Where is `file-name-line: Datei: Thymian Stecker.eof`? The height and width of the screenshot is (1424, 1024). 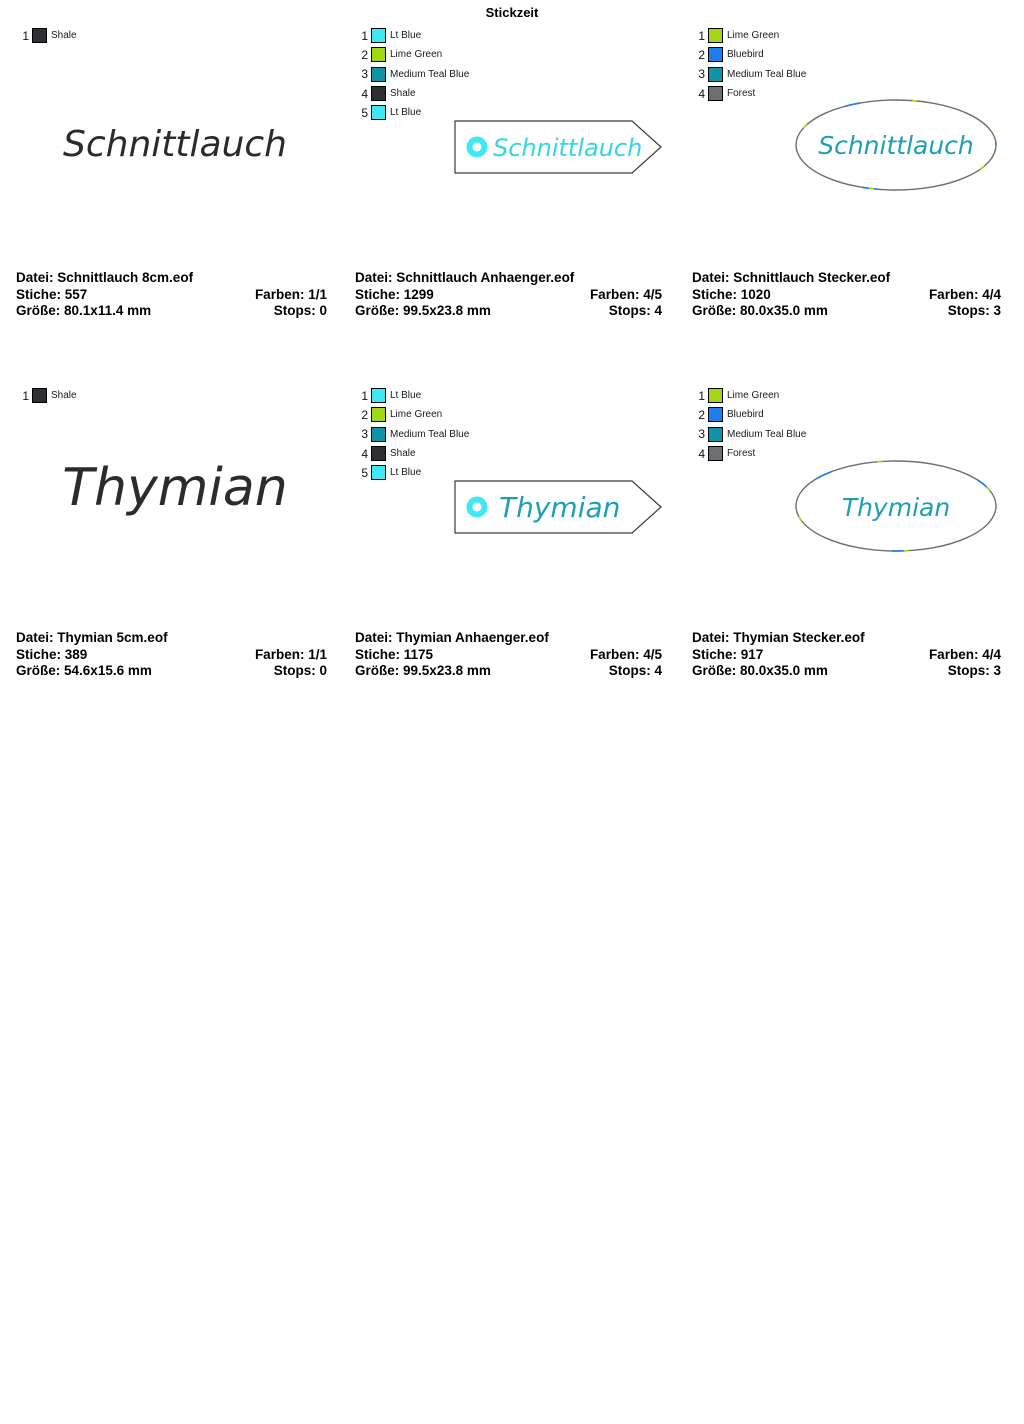
file-name-line: Datei: Thymian Stecker.eof is located at coordinates (846, 638).